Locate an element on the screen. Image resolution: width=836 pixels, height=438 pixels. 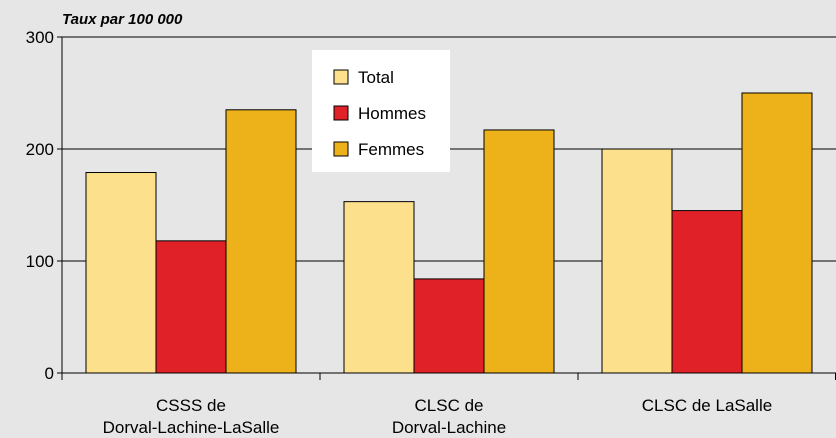
x-tick-label: CSSS de Dorval-Lachine-LaSalle is located at coordinates (191, 416).